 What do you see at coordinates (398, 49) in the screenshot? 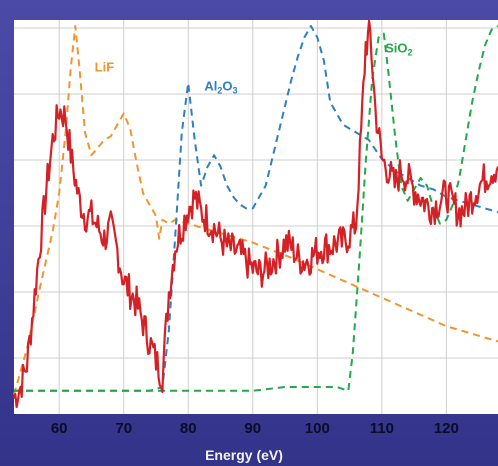
I see `annotation-label-2: SiO2` at bounding box center [398, 49].